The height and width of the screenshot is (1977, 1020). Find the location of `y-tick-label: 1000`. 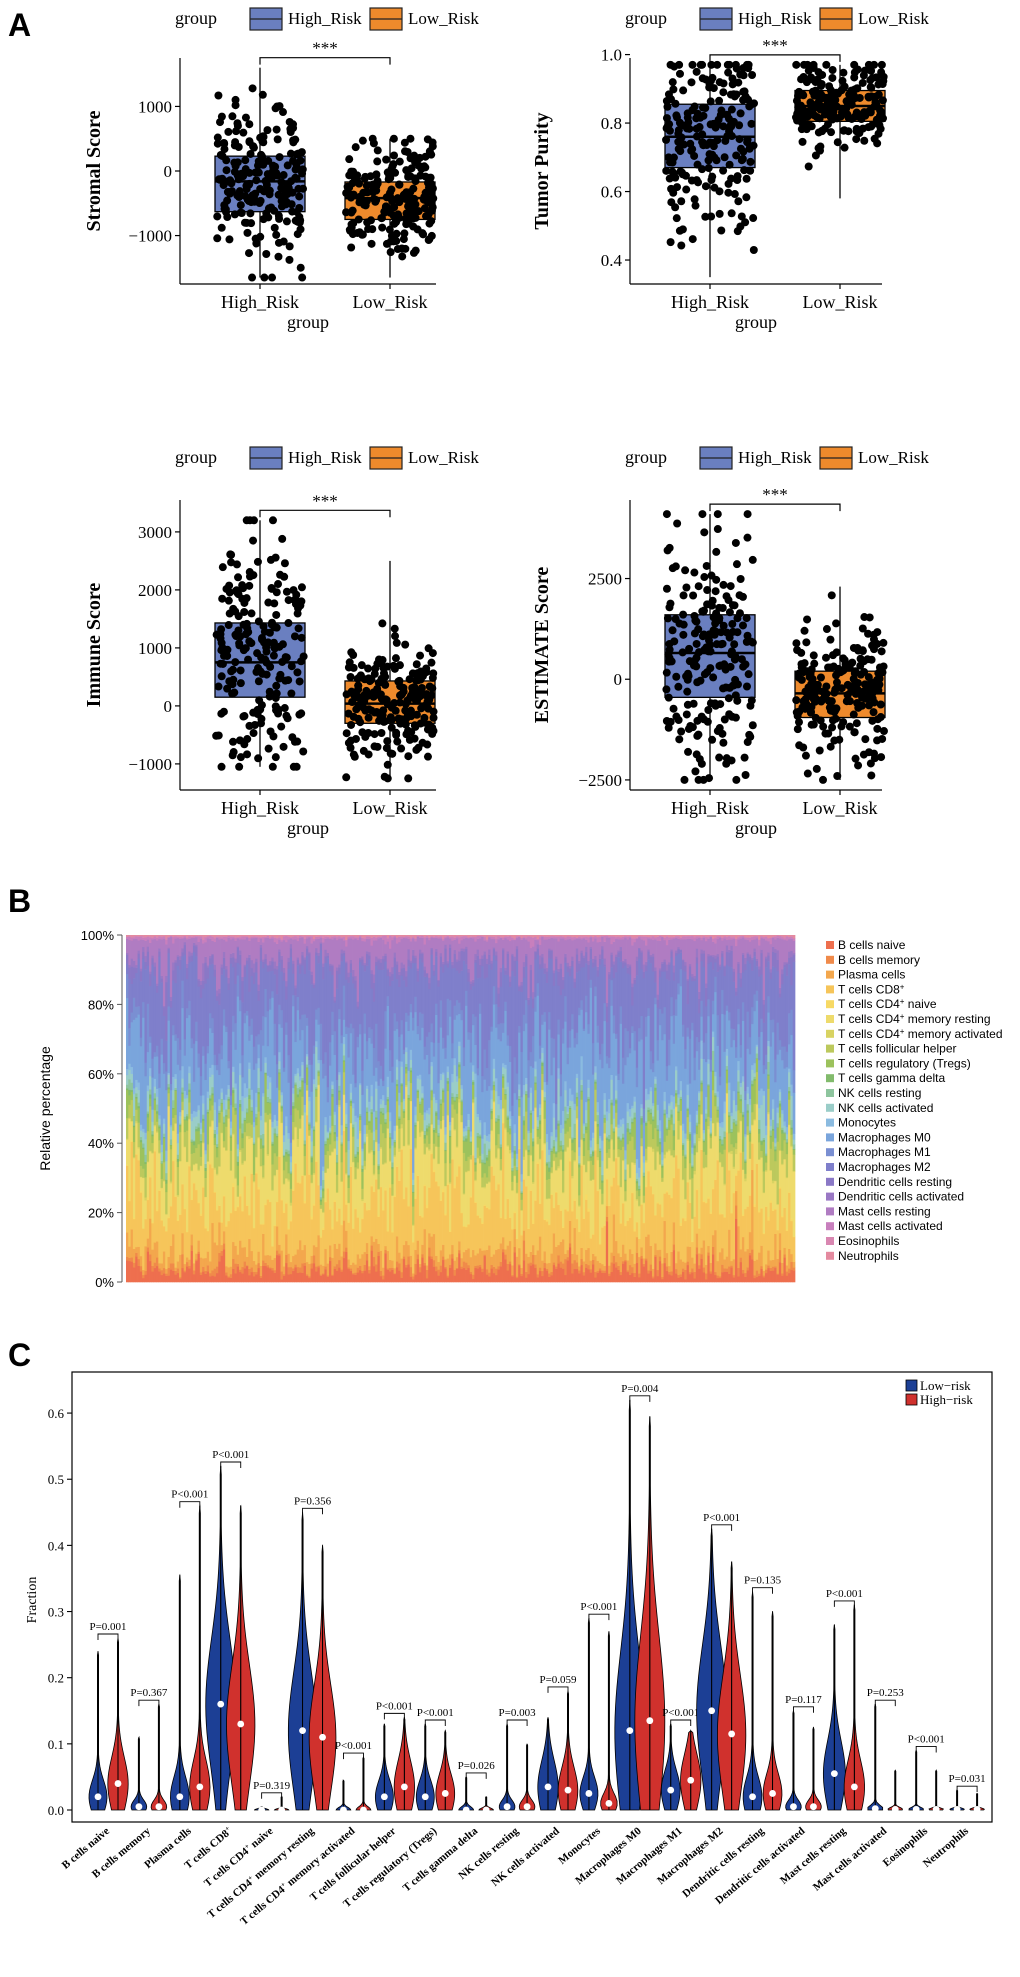

y-tick-label: 1000 is located at coordinates (155, 106).